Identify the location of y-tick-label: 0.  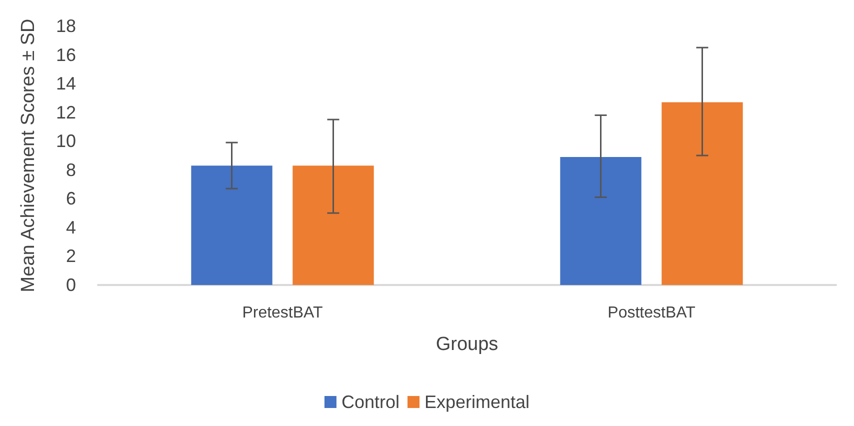
(71, 285).